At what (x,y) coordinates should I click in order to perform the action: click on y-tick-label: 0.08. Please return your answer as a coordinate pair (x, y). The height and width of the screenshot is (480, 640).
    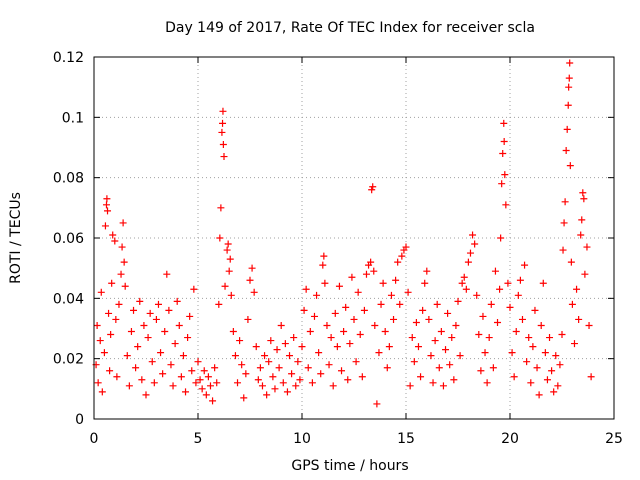
    Looking at the image, I should click on (68, 179).